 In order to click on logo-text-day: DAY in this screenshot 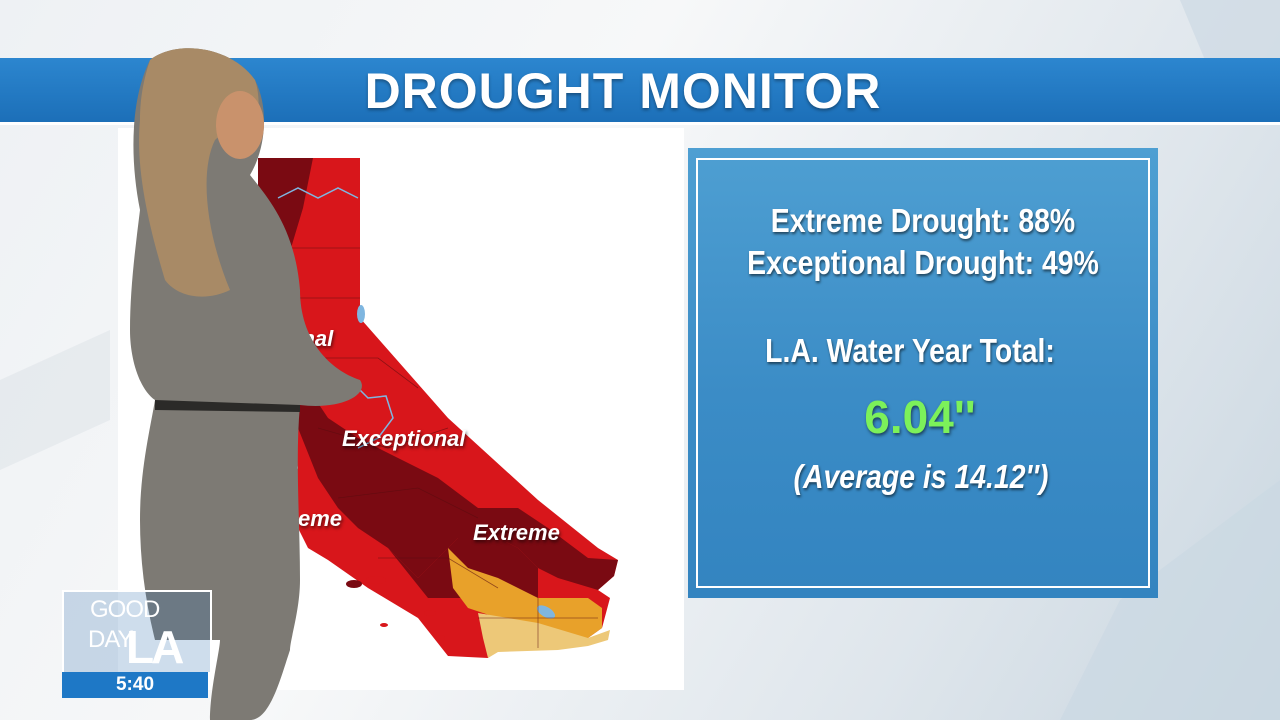, I will do `click(111, 639)`.